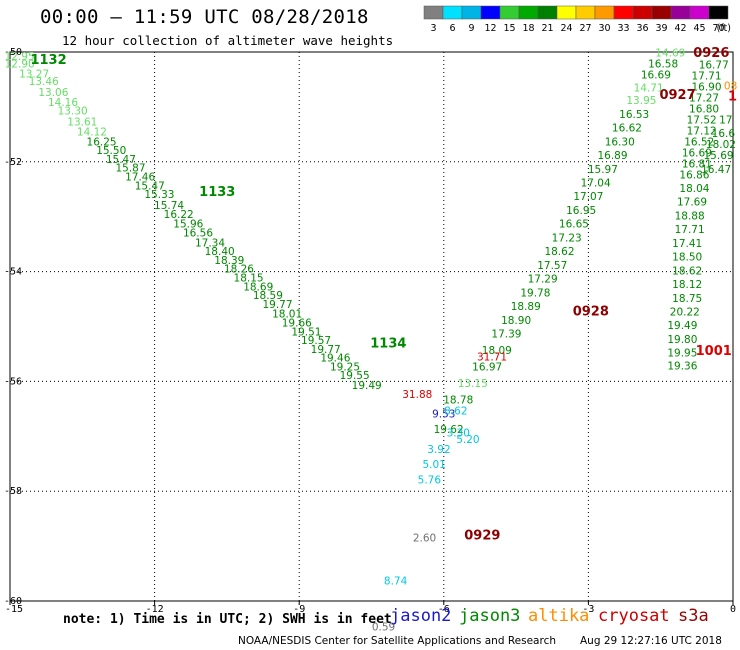 Image resolution: width=740 pixels, height=650 pixels. I want to click on swh-data-label: 0.59, so click(383, 628).